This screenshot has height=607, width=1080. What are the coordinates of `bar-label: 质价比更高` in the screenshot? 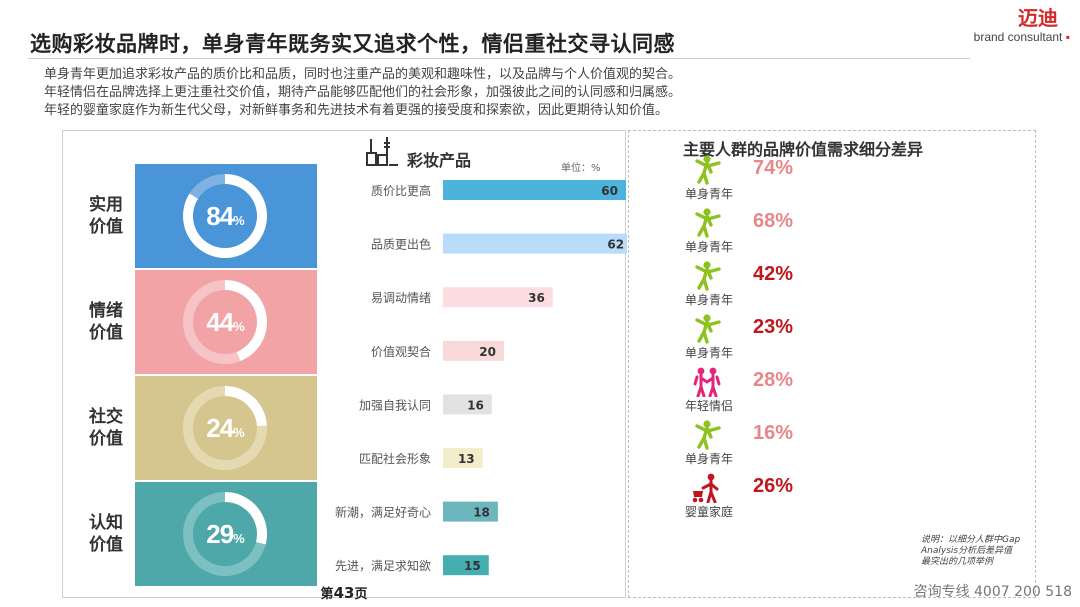 It's located at (401, 190).